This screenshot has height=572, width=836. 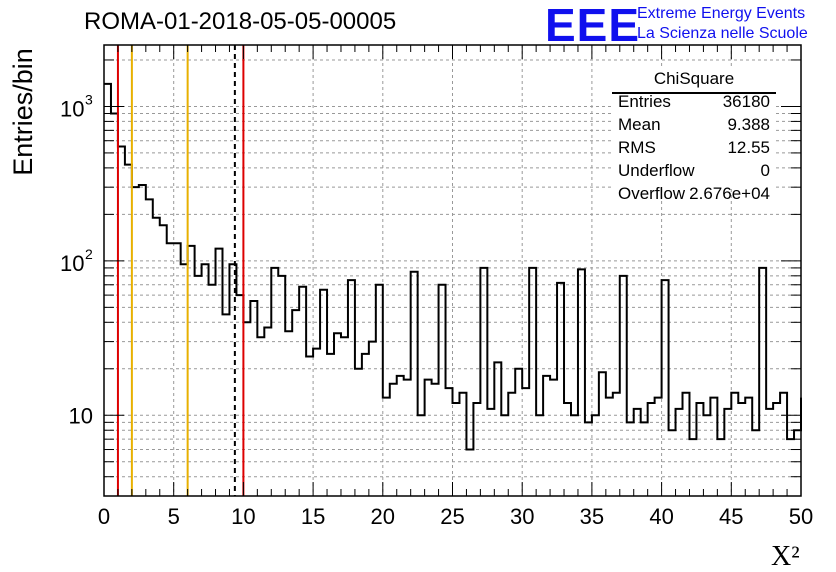 I want to click on stat-value: 9.388, so click(x=748, y=124).